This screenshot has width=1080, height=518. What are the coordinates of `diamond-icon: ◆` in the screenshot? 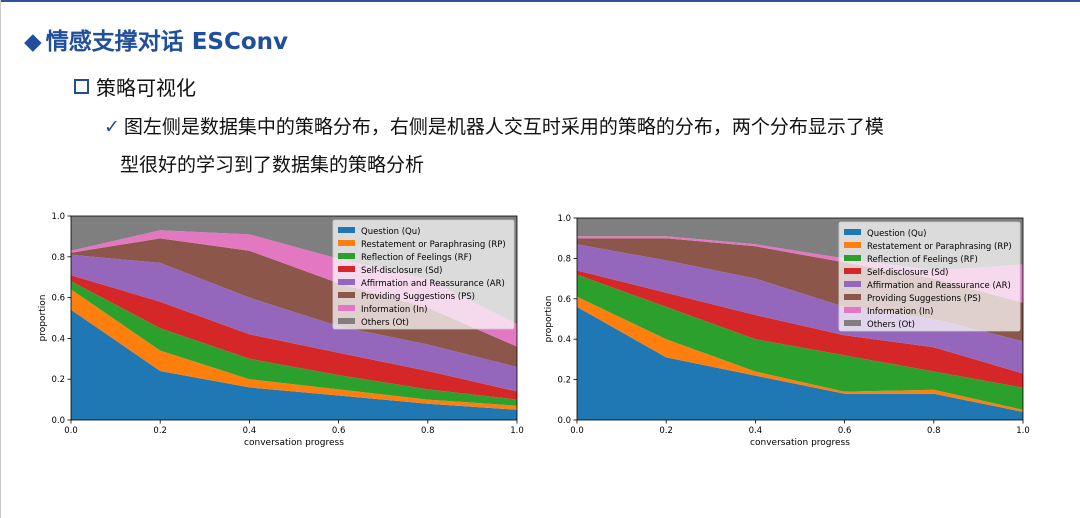 It's located at (33, 42).